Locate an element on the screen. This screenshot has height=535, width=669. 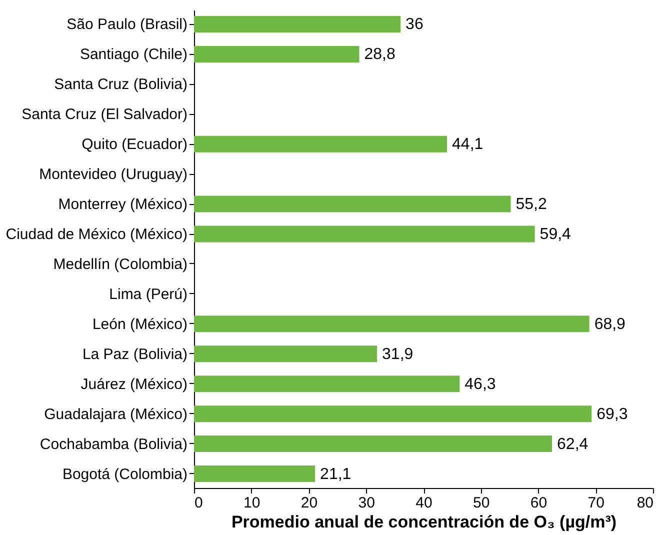
x-tick-label: 80 is located at coordinates (645, 503).